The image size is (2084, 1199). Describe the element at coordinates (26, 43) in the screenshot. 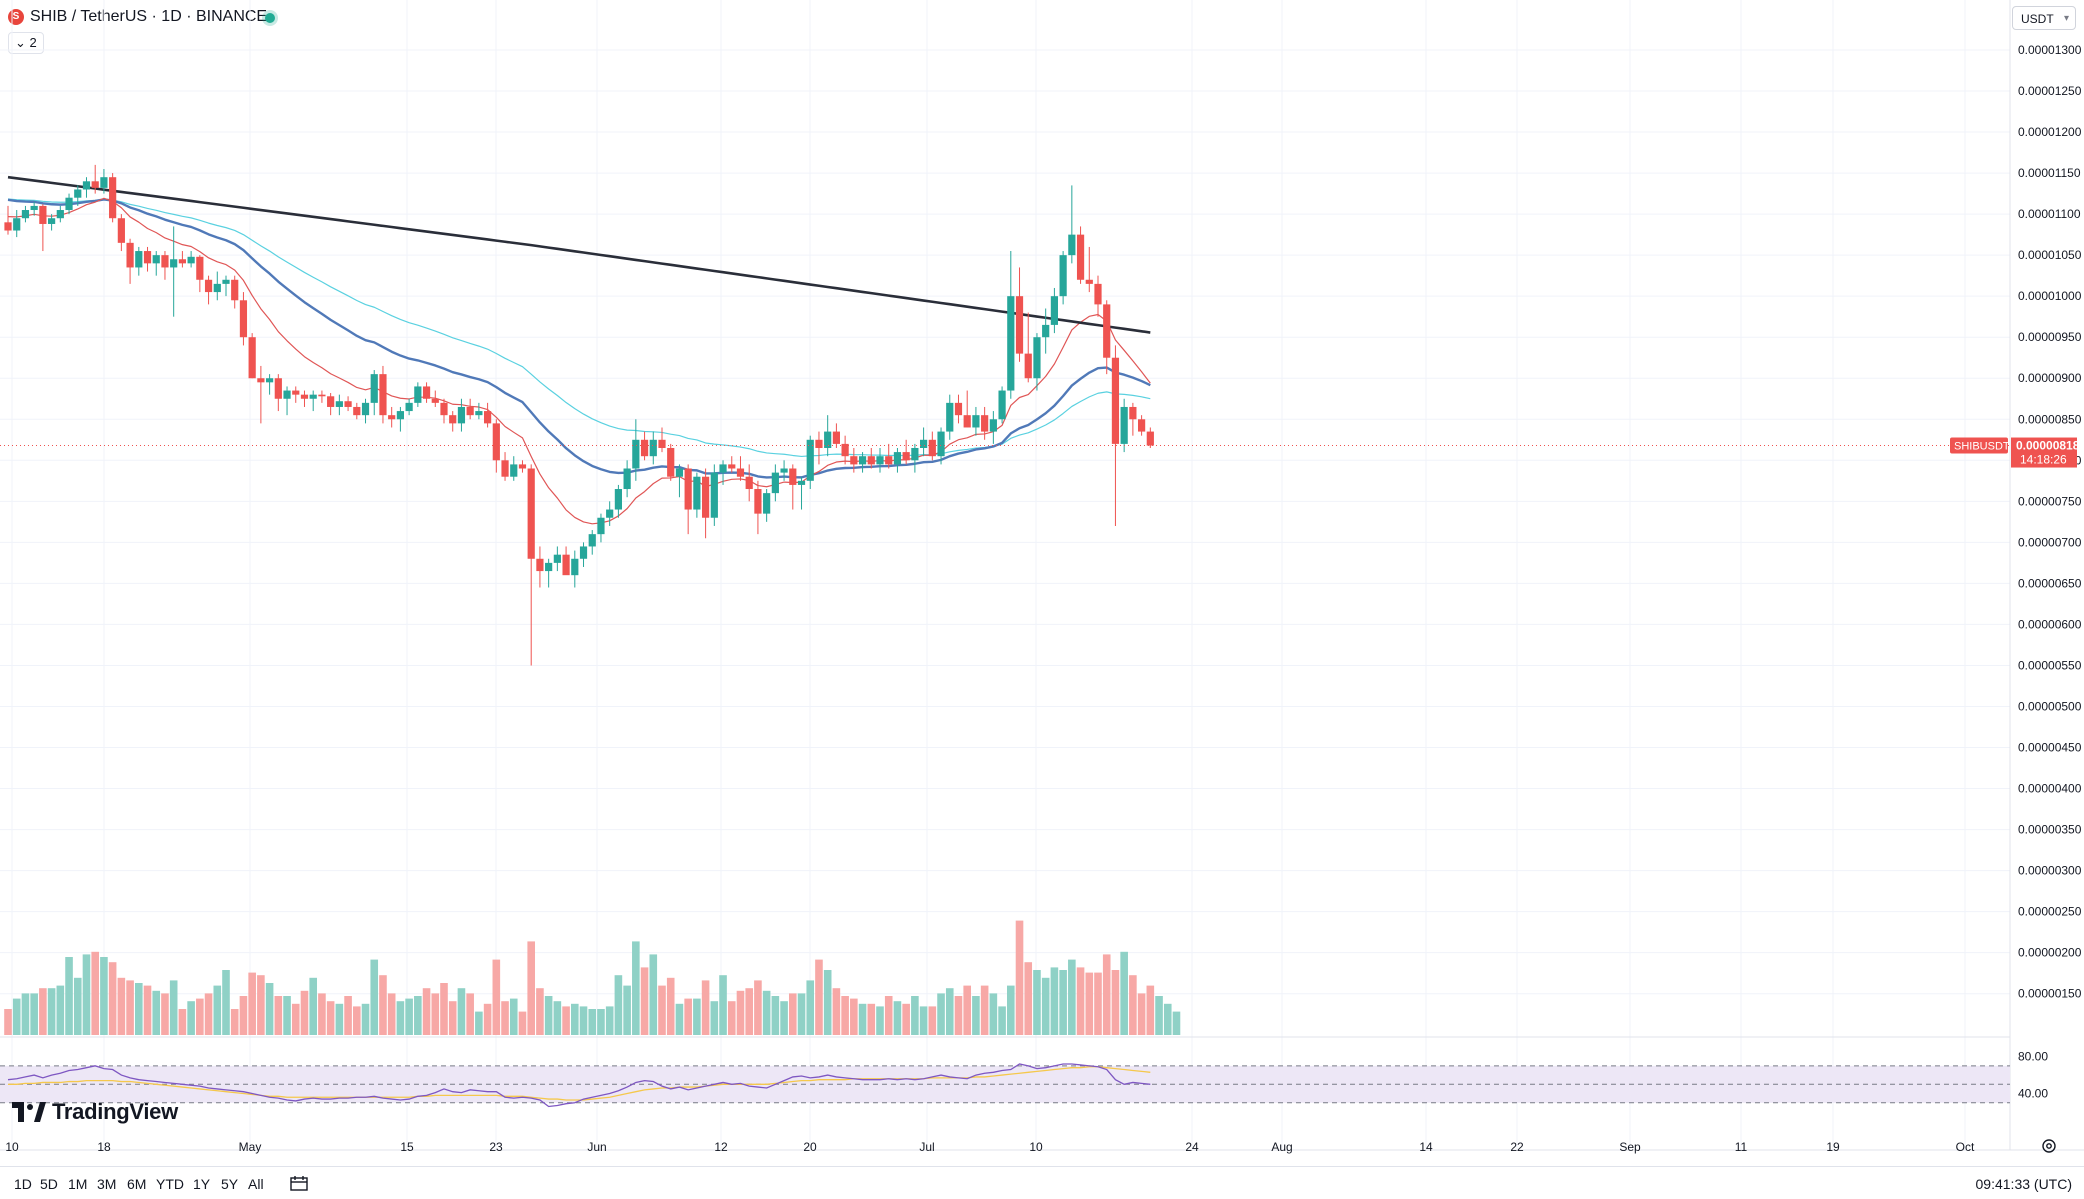

I see `indicator-legend-toggle: ⌄ 2` at that location.